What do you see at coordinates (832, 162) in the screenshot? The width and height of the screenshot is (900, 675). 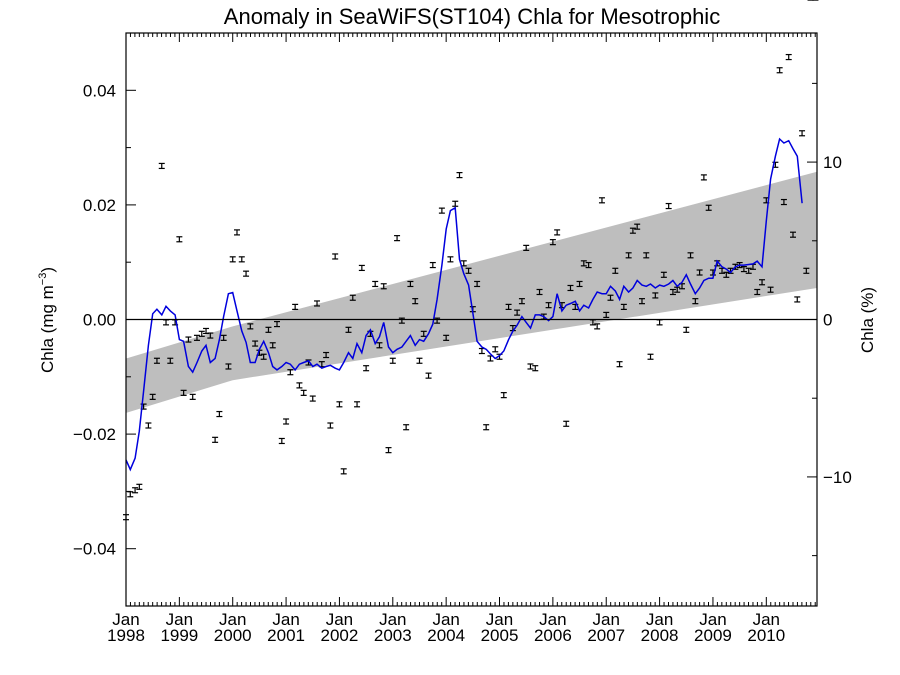 I see `right-tick-label: 10` at bounding box center [832, 162].